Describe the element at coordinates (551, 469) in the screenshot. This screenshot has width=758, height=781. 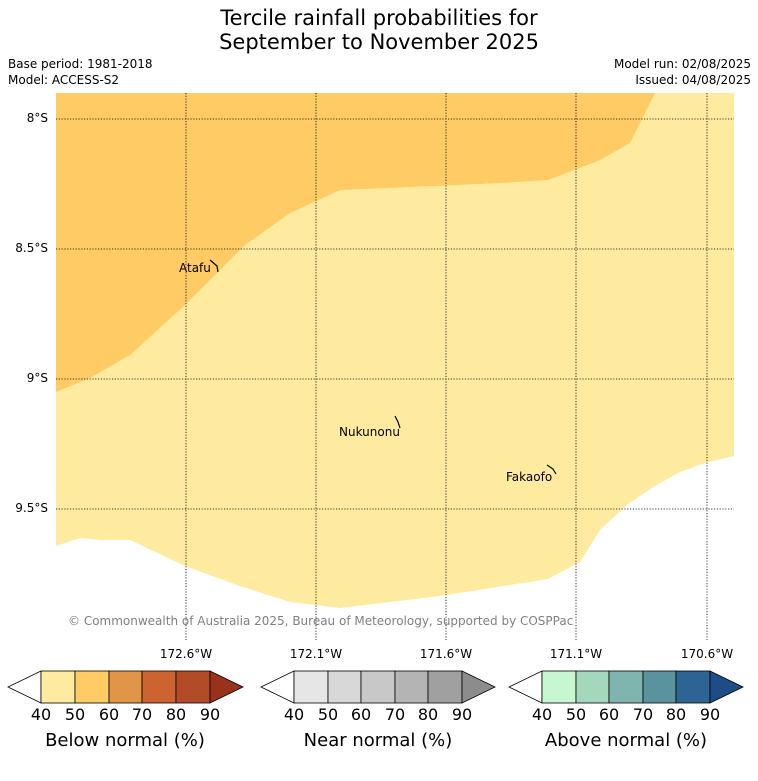
I see `fakaofo-atoll` at that location.